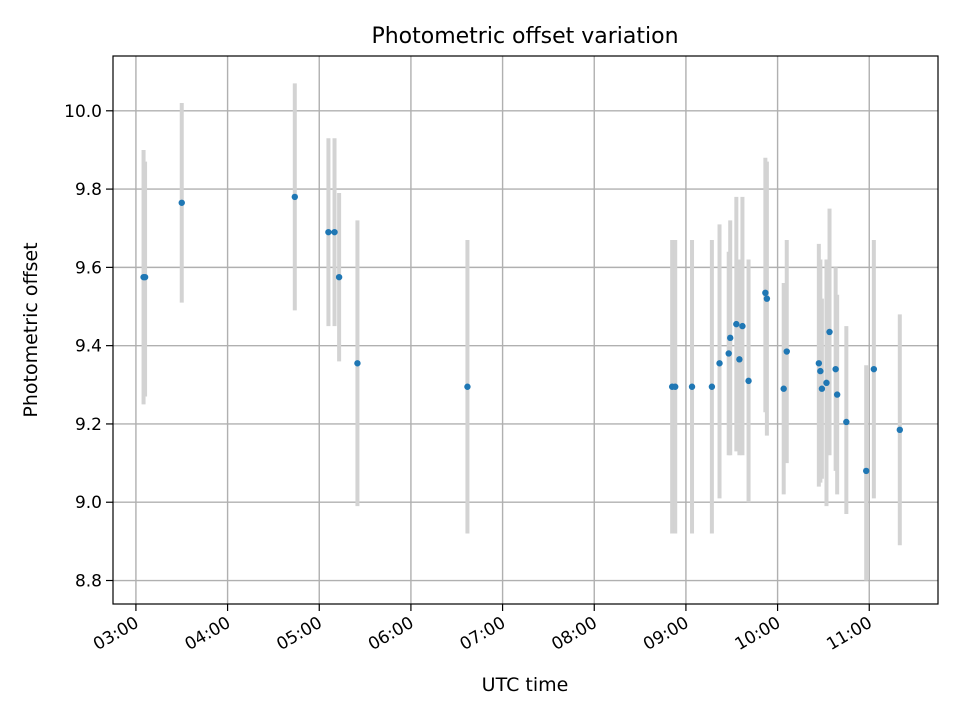 This screenshot has width=960, height=720. I want to click on y-tick-label: 10.0, so click(83, 112).